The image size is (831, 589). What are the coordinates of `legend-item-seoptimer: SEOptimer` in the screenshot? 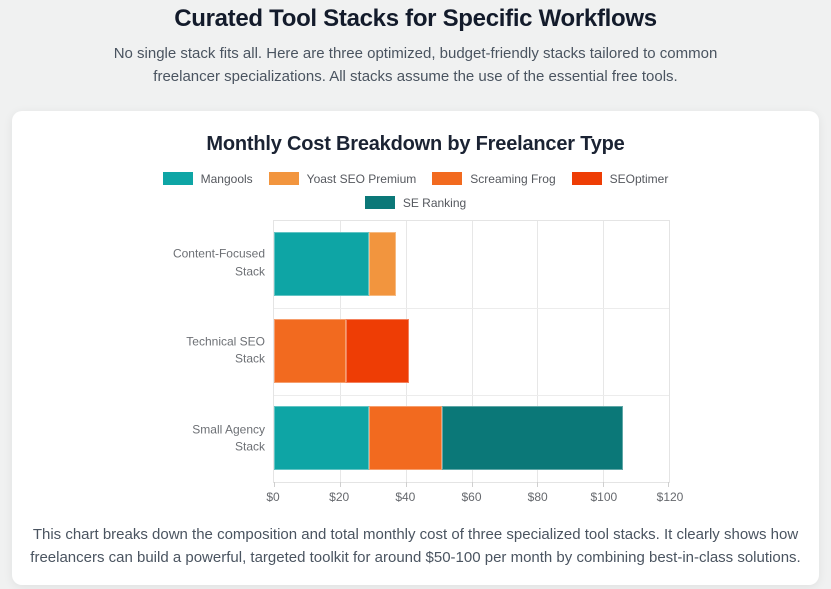 It's located at (620, 178).